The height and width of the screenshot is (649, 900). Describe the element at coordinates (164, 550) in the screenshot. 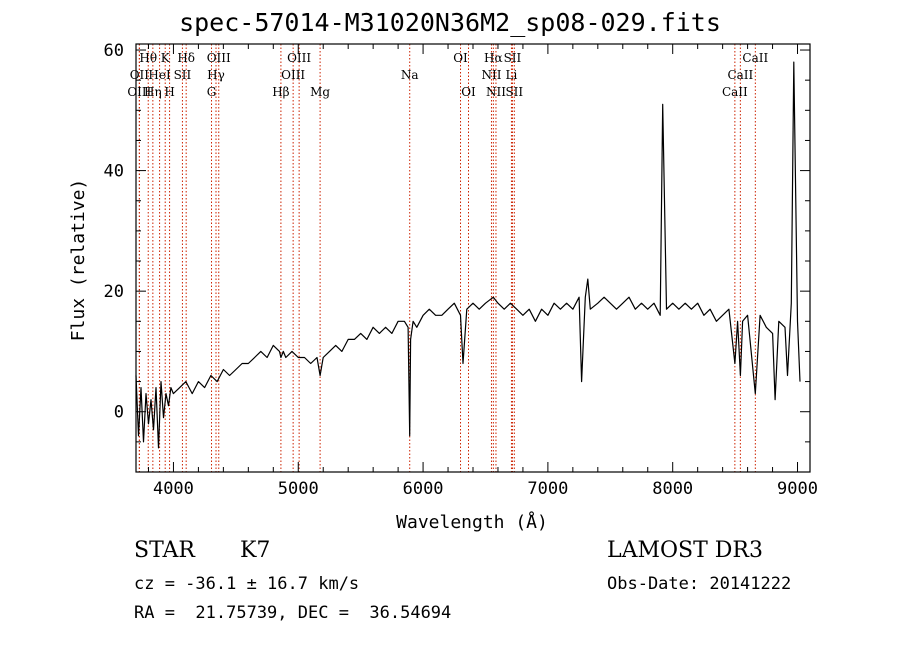

I see `object-class: STAR` at that location.